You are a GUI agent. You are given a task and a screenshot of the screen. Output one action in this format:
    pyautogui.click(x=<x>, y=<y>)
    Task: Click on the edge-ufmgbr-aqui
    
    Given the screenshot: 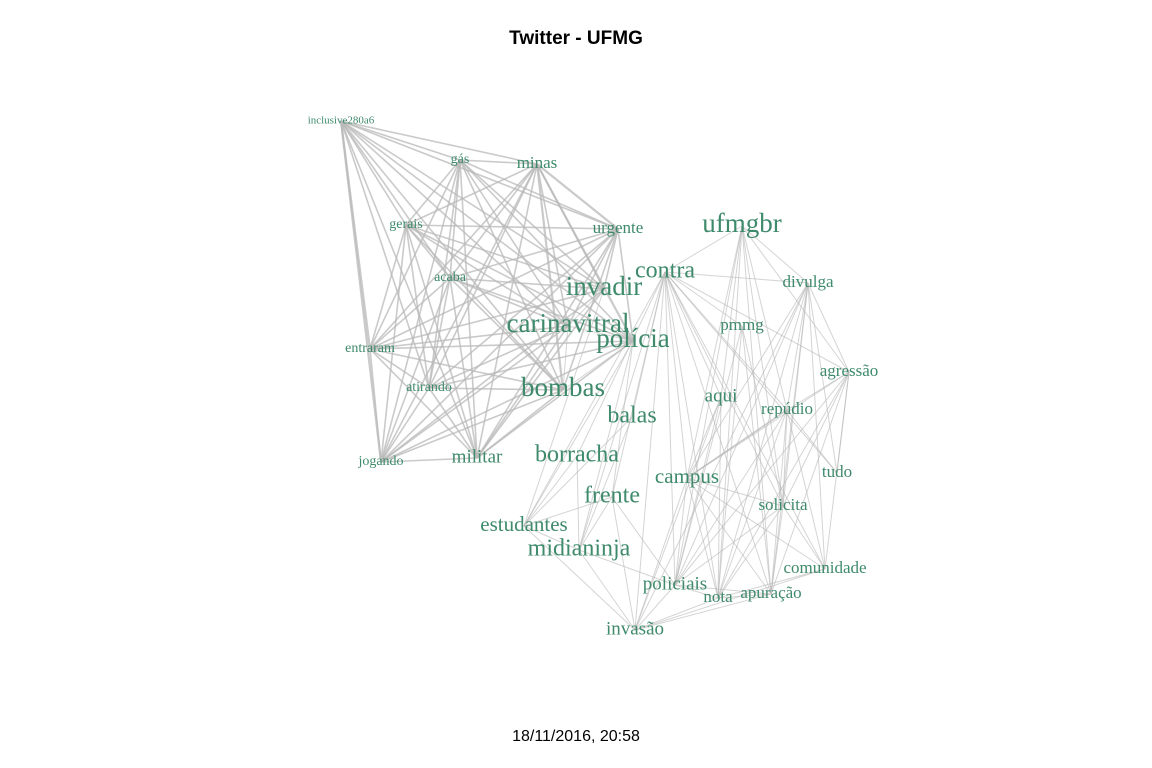 What is the action you would take?
    pyautogui.click(x=731, y=311)
    